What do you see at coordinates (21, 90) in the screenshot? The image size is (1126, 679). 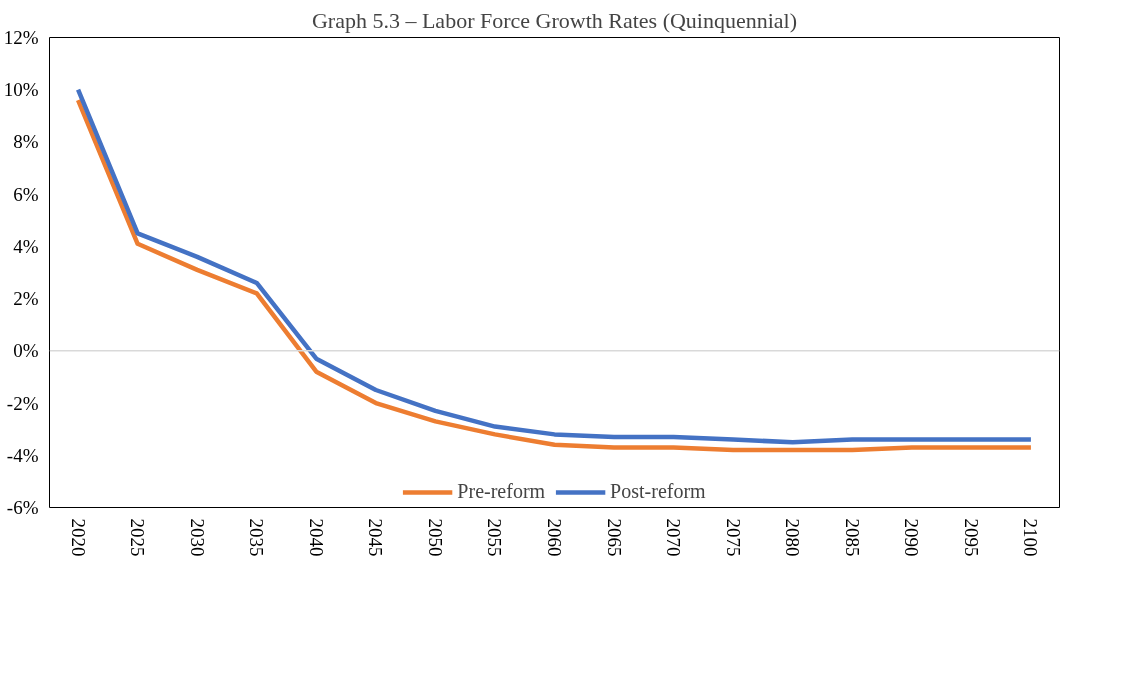 I see `y-tick-label: 10%` at bounding box center [21, 90].